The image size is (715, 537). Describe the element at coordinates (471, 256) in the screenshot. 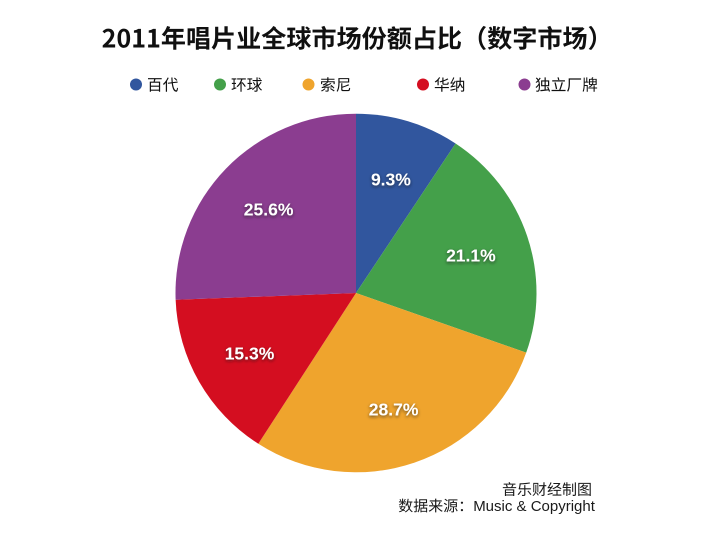

I see `svg-text: 21.1%` at that location.